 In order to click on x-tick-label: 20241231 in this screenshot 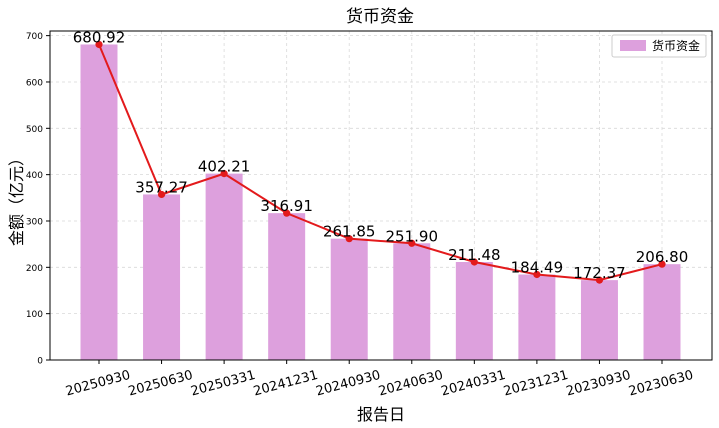, I will do `click(286, 384)`.